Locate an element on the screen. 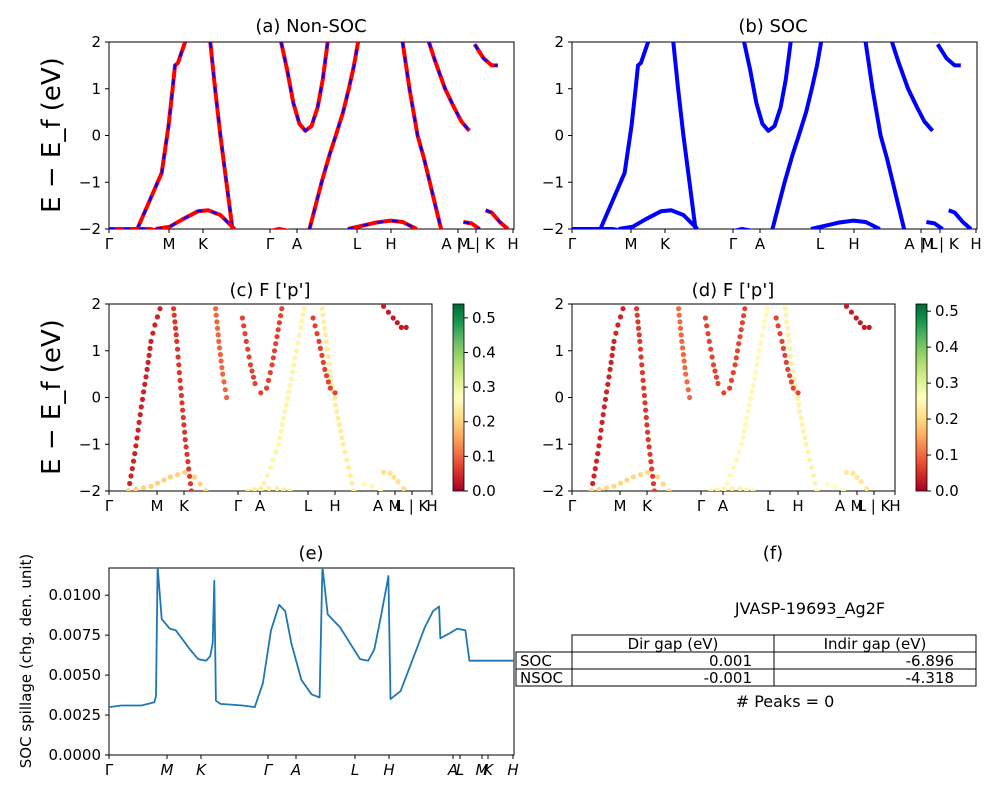  colorbar-tick-label: 0.2 is located at coordinates (484, 422).